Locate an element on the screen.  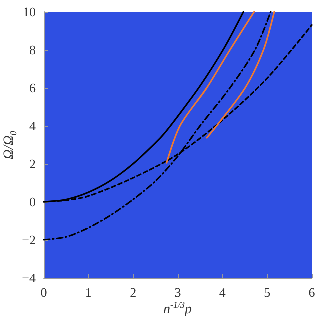
x-axis-title: n$^{-1/3}$p is located at coordinates (178, 309).